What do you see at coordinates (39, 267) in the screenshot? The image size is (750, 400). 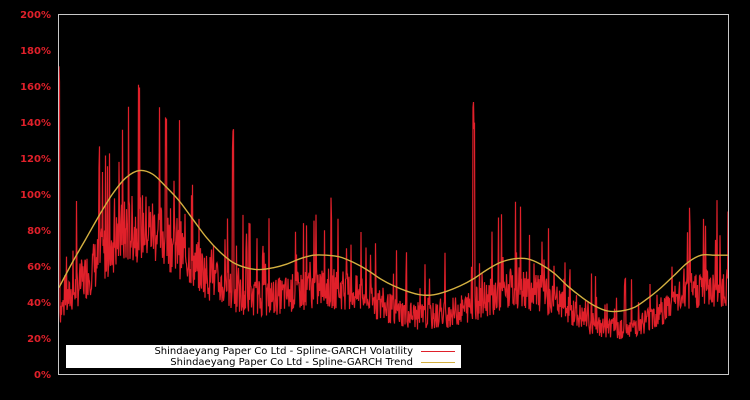 I see `y-tick-label: 60%` at bounding box center [39, 267].